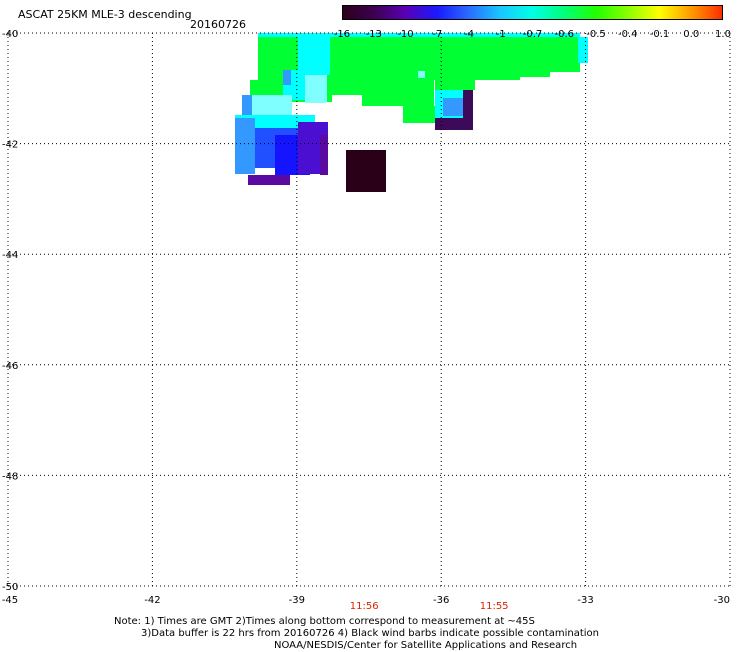 This screenshot has width=740, height=652. Describe the element at coordinates (437, 34) in the screenshot. I see `colorbar-tick-label: -7` at that location.